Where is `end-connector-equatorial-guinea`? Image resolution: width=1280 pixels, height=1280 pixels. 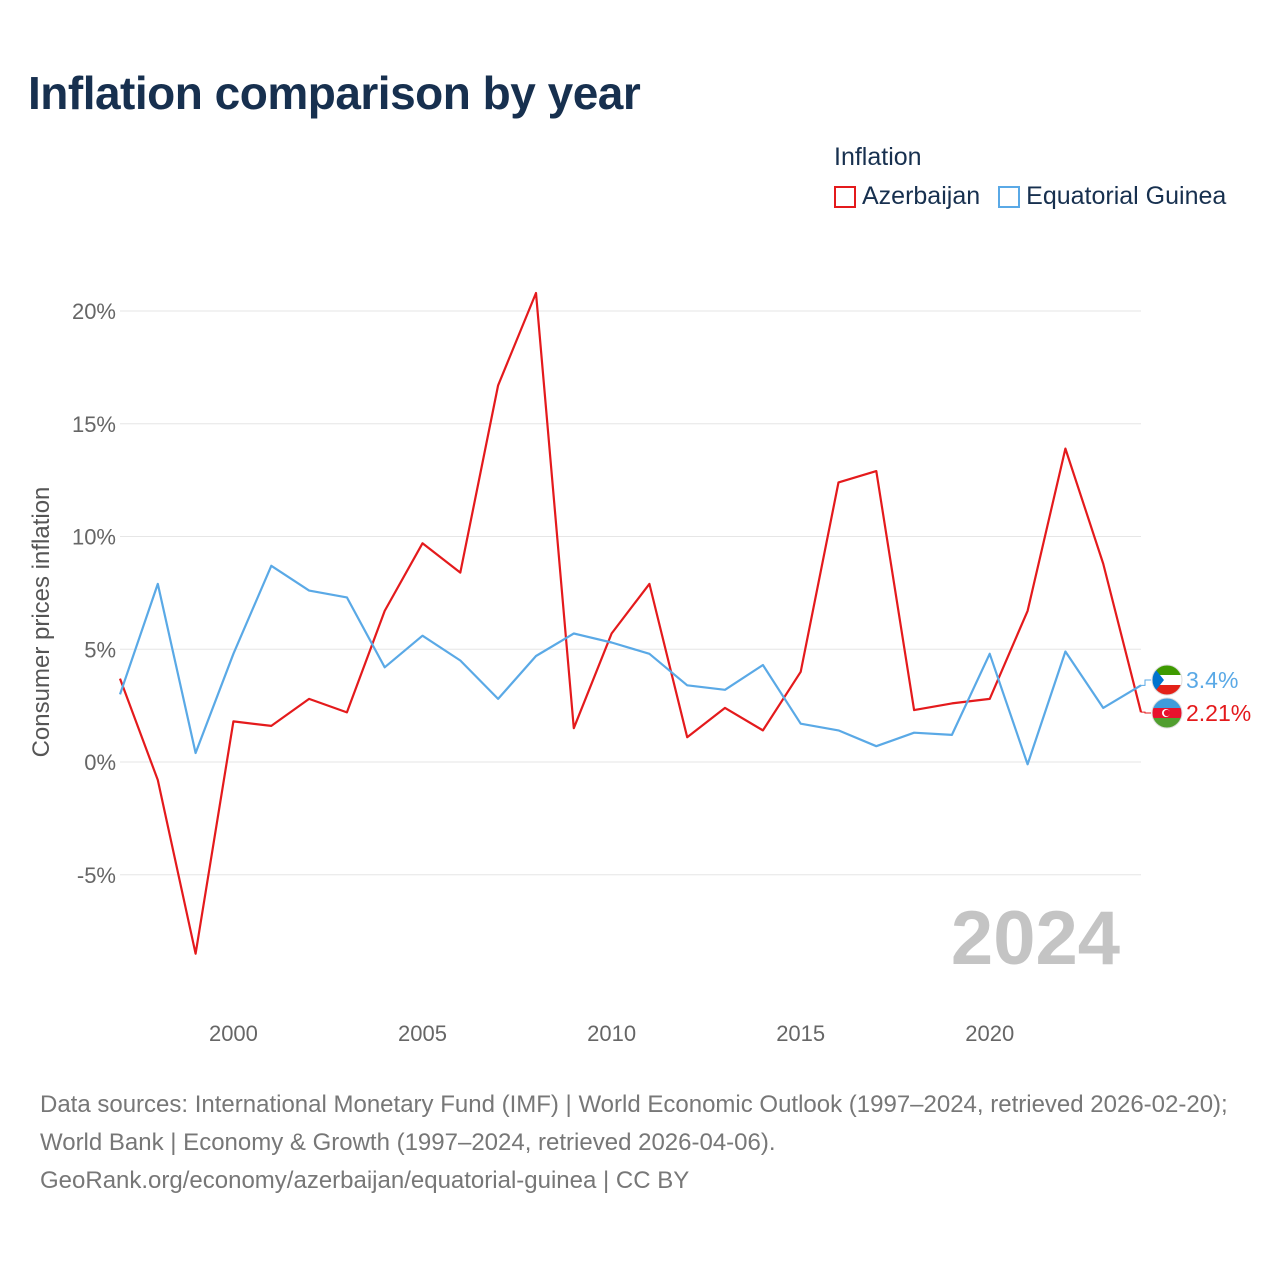 end-connector-equatorial-guinea is located at coordinates (1146, 682).